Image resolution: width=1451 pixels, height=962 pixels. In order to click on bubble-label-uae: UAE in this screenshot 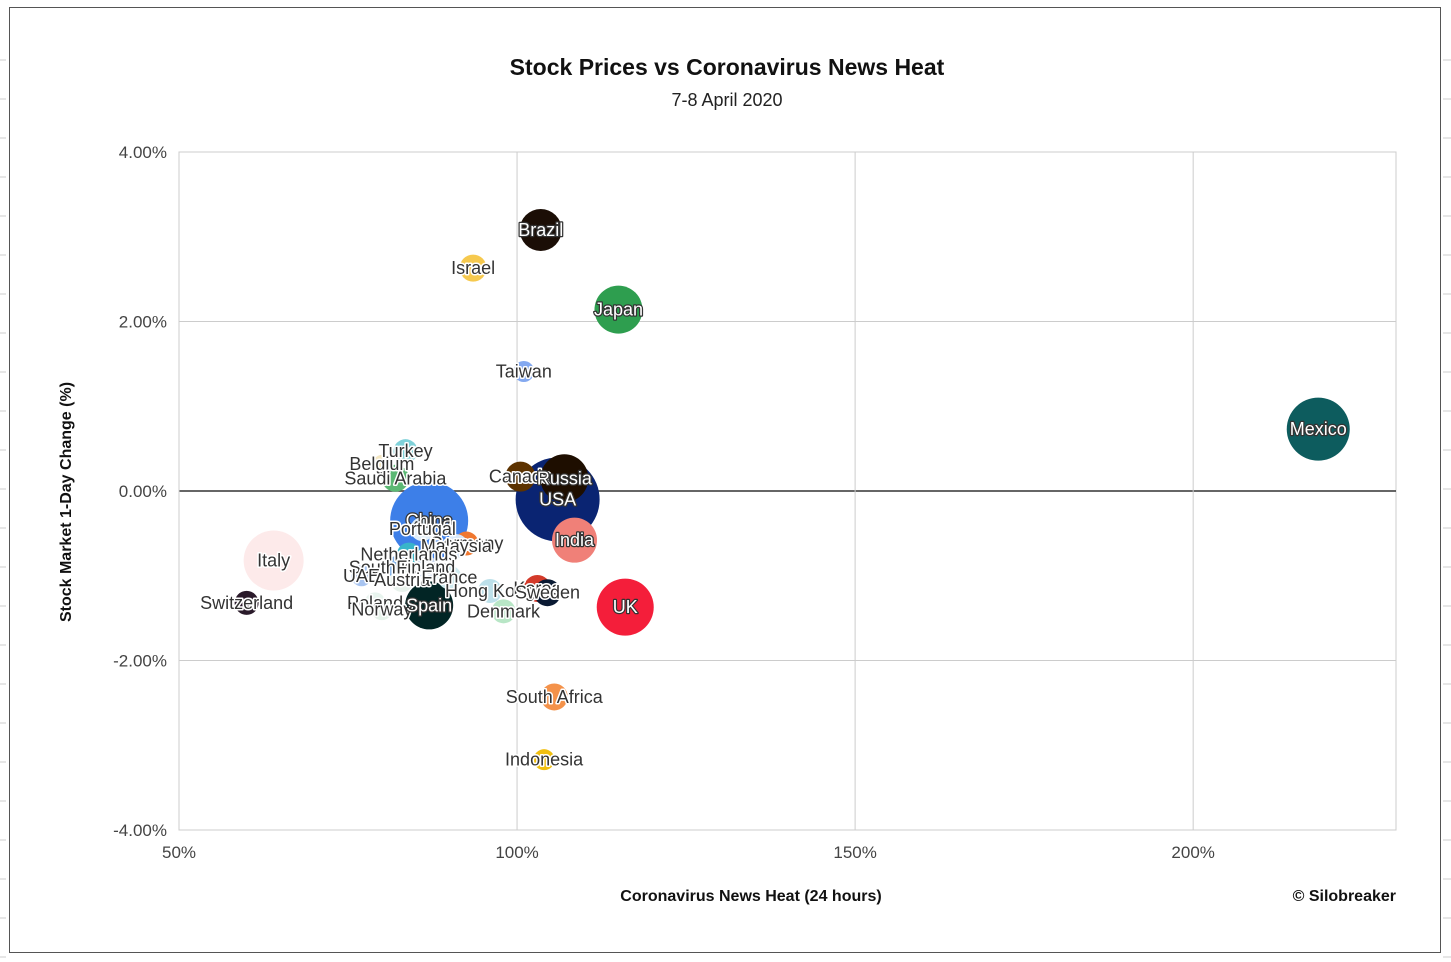, I will do `click(361, 576)`.